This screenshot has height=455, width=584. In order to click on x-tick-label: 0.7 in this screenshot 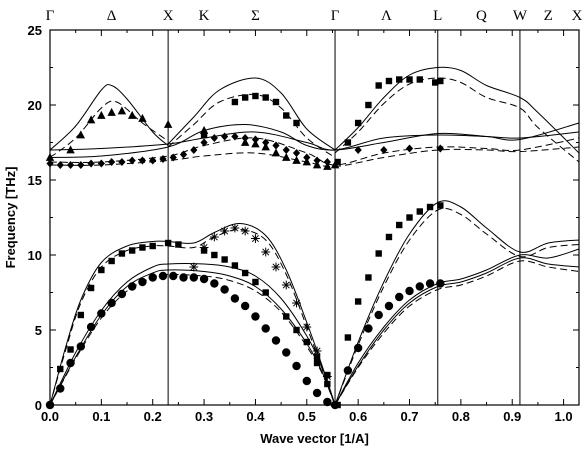, I will do `click(409, 416)`.